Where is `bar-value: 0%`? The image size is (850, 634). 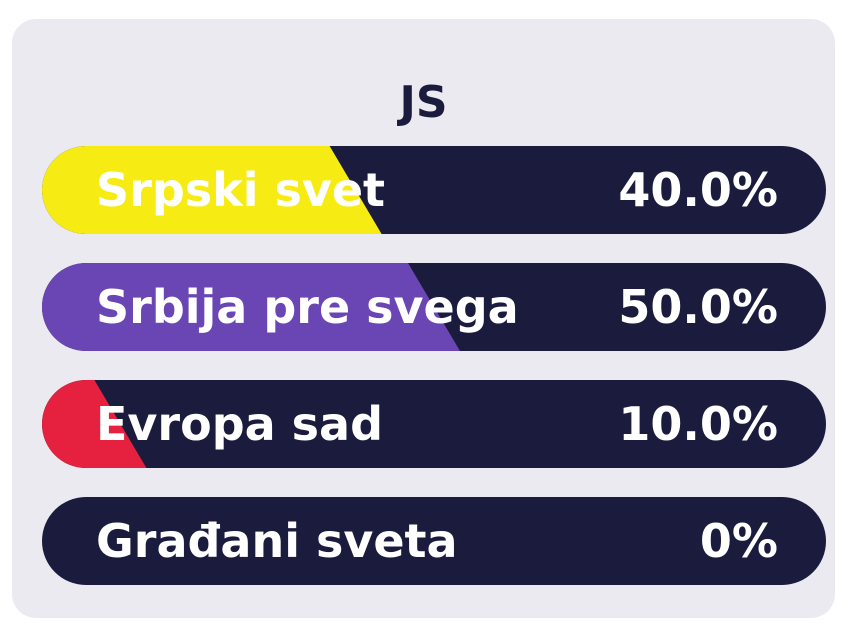
bar-value: 0% is located at coordinates (738, 541).